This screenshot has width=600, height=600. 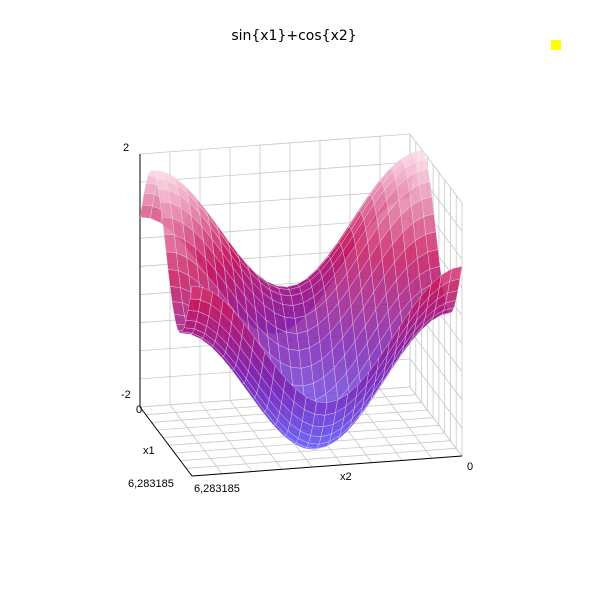 What do you see at coordinates (346, 477) in the screenshot?
I see `x2-axis-label: x2` at bounding box center [346, 477].